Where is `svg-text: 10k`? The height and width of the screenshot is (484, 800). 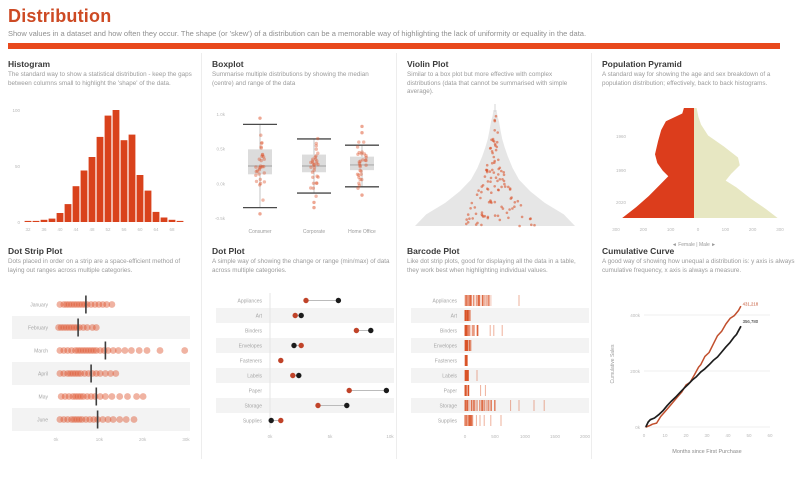 svg-text: 10k is located at coordinates (100, 439).